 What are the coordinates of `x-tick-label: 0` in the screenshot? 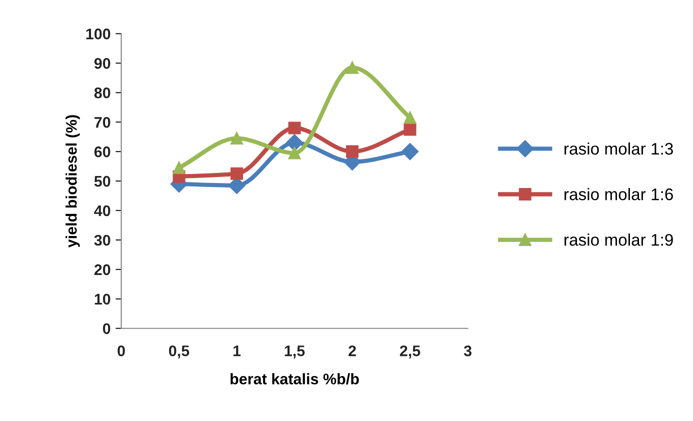 It's located at (121, 350).